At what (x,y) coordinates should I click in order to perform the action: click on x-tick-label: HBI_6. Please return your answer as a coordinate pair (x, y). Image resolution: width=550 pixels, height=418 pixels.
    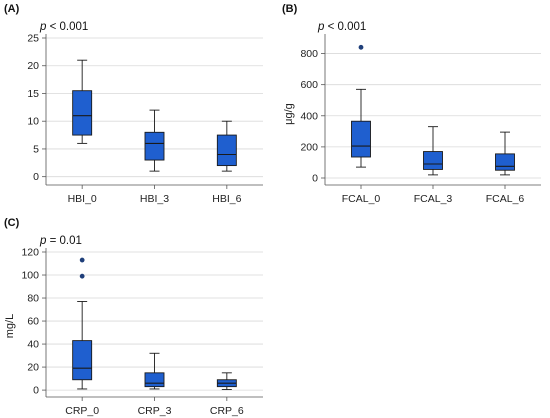
    Looking at the image, I should click on (226, 199).